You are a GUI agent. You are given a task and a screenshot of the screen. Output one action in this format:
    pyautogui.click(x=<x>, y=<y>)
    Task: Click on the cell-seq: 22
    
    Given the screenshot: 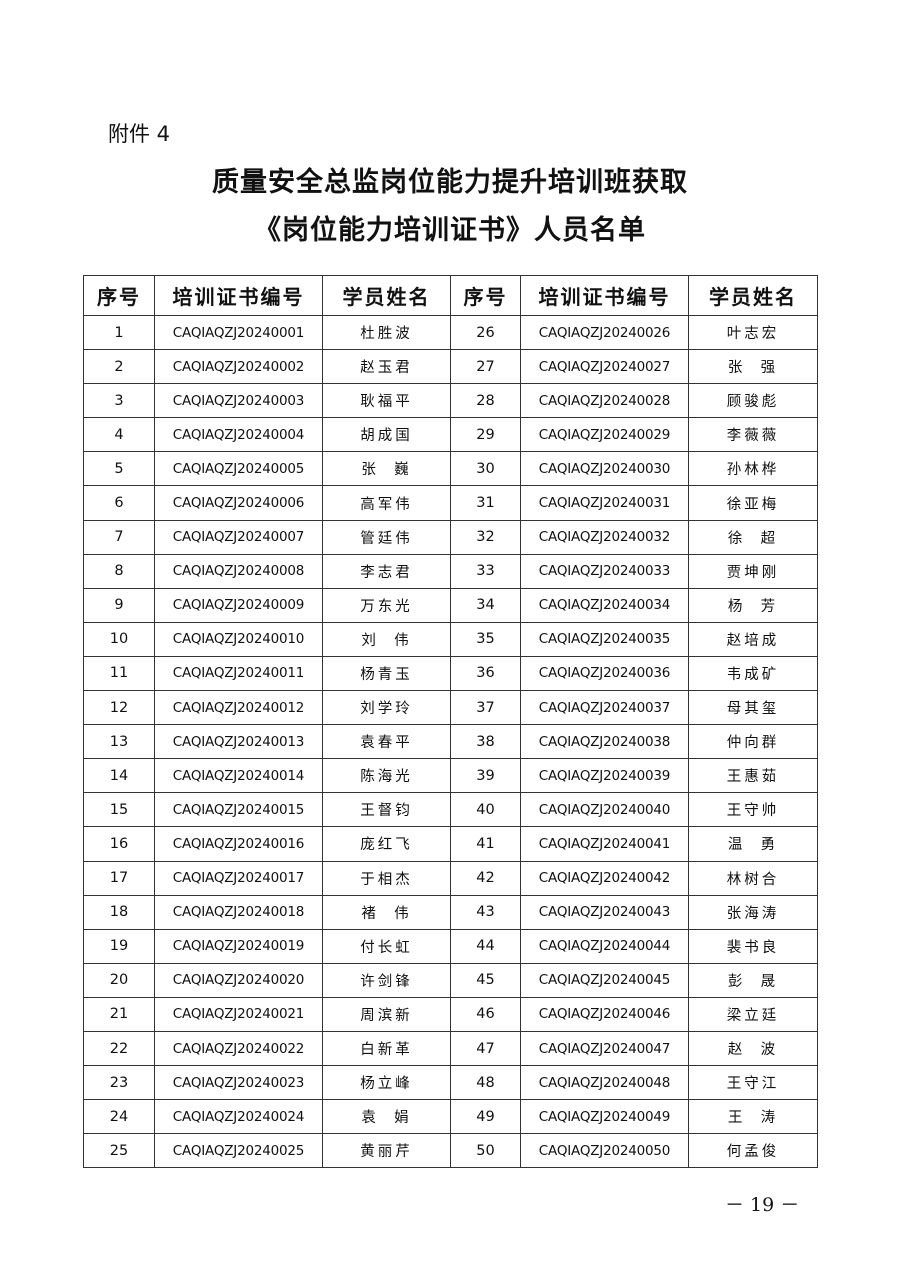 What is the action you would take?
    pyautogui.click(x=119, y=1048)
    